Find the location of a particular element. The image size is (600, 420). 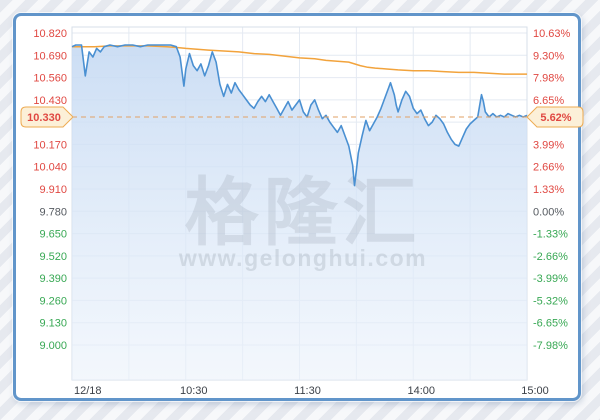

watermark-brand: 格隆汇 is located at coordinates (303, 212).